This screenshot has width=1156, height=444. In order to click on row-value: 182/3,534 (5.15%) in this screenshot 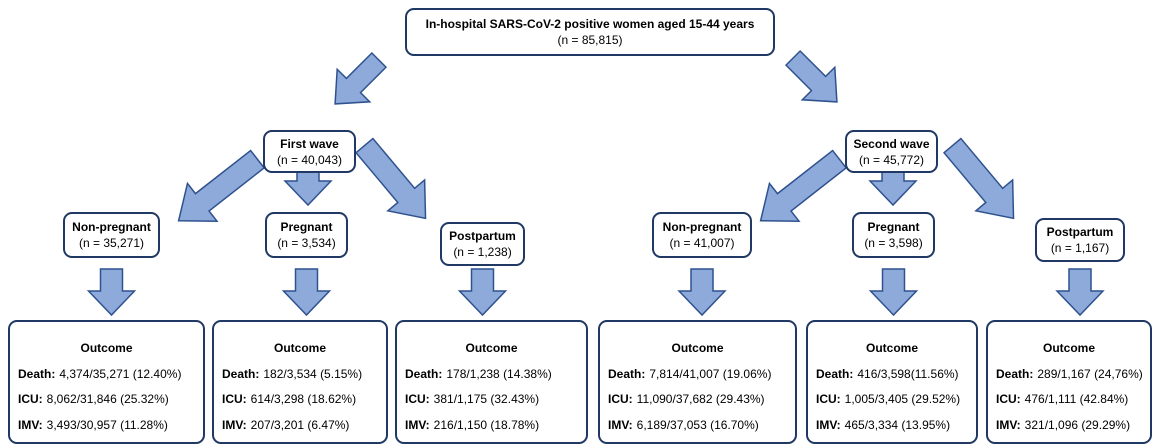, I will do `click(313, 374)`.